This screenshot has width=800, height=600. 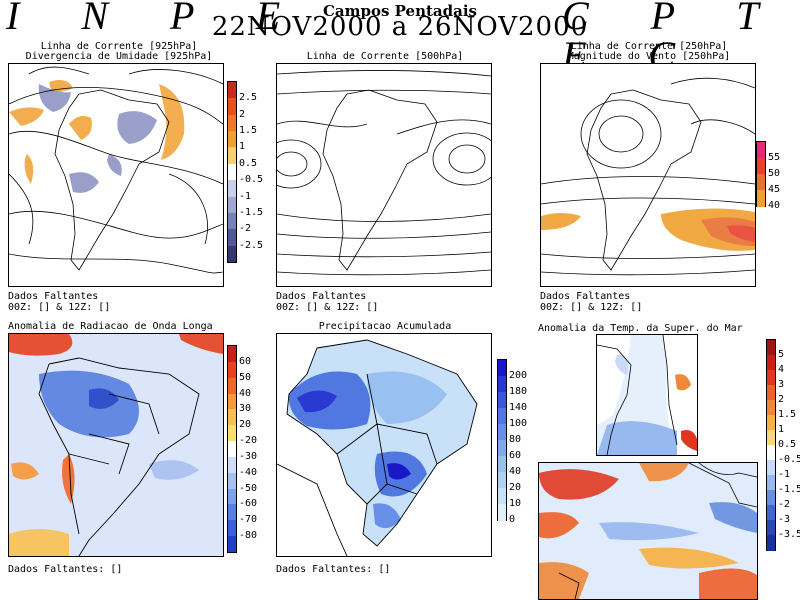 I want to click on olr-colorbar-label: 60, so click(x=245, y=361).